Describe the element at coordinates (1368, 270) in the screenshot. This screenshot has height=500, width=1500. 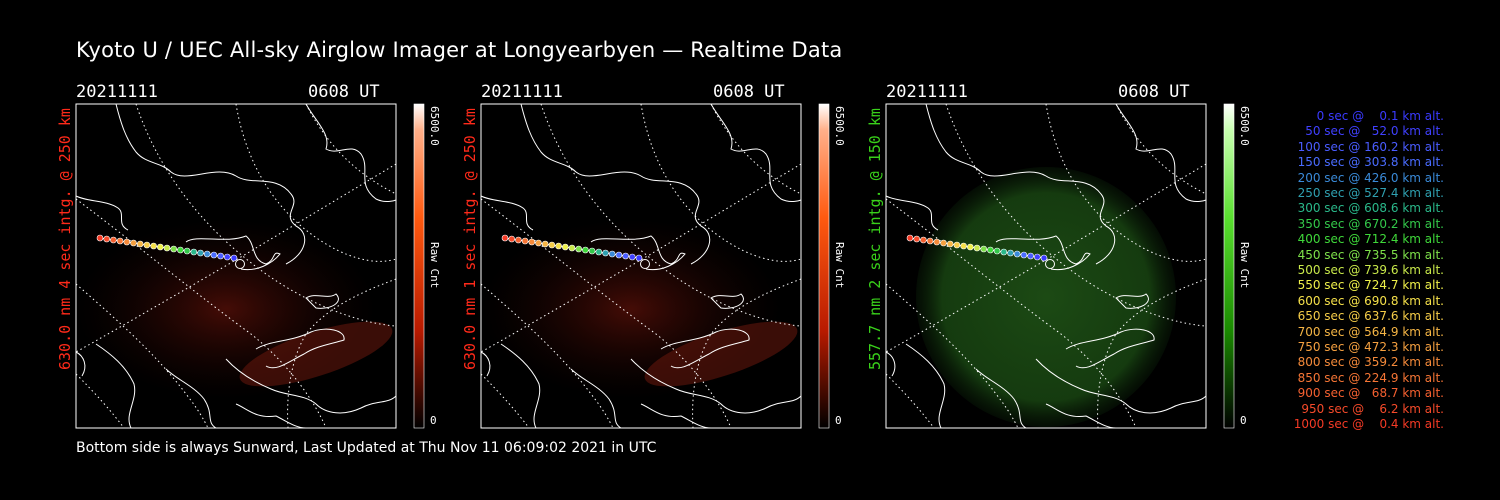
I see `legend-entry-500s: 500 sec @ 739.6 km alt.` at that location.